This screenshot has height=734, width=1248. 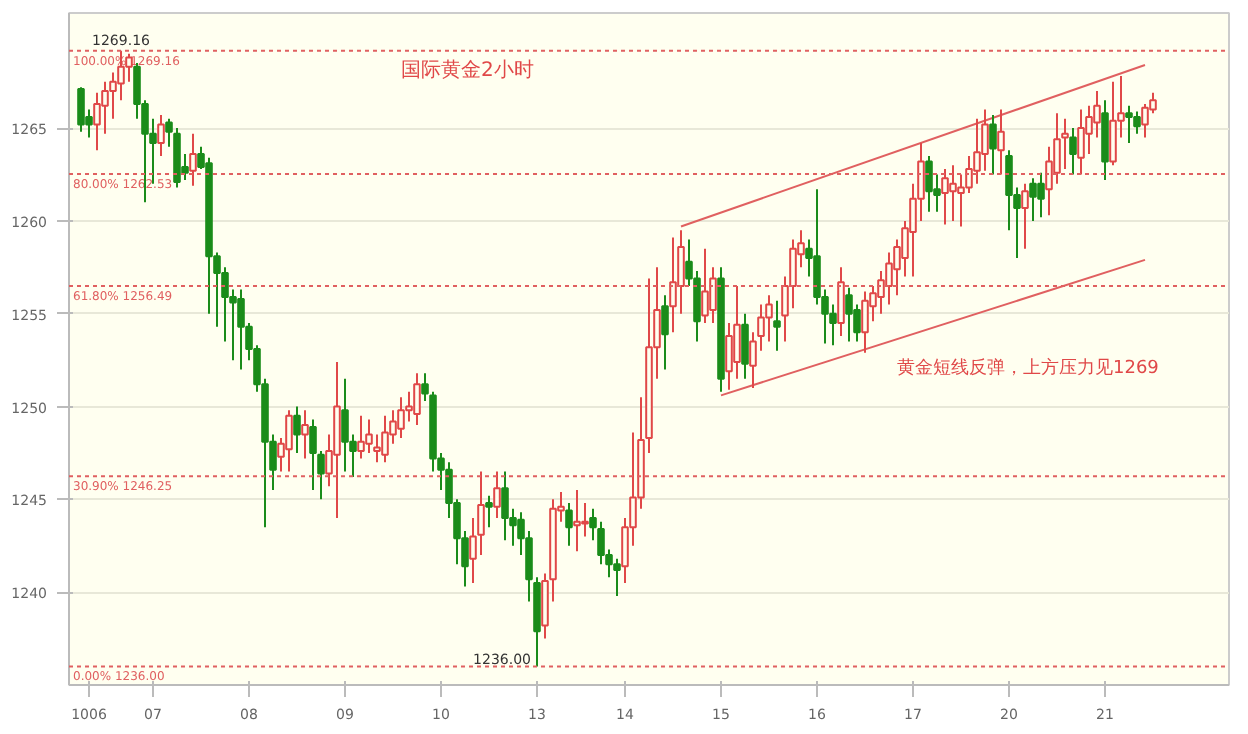 What do you see at coordinates (467, 69) in the screenshot?
I see `text: 国际黄金2小时` at bounding box center [467, 69].